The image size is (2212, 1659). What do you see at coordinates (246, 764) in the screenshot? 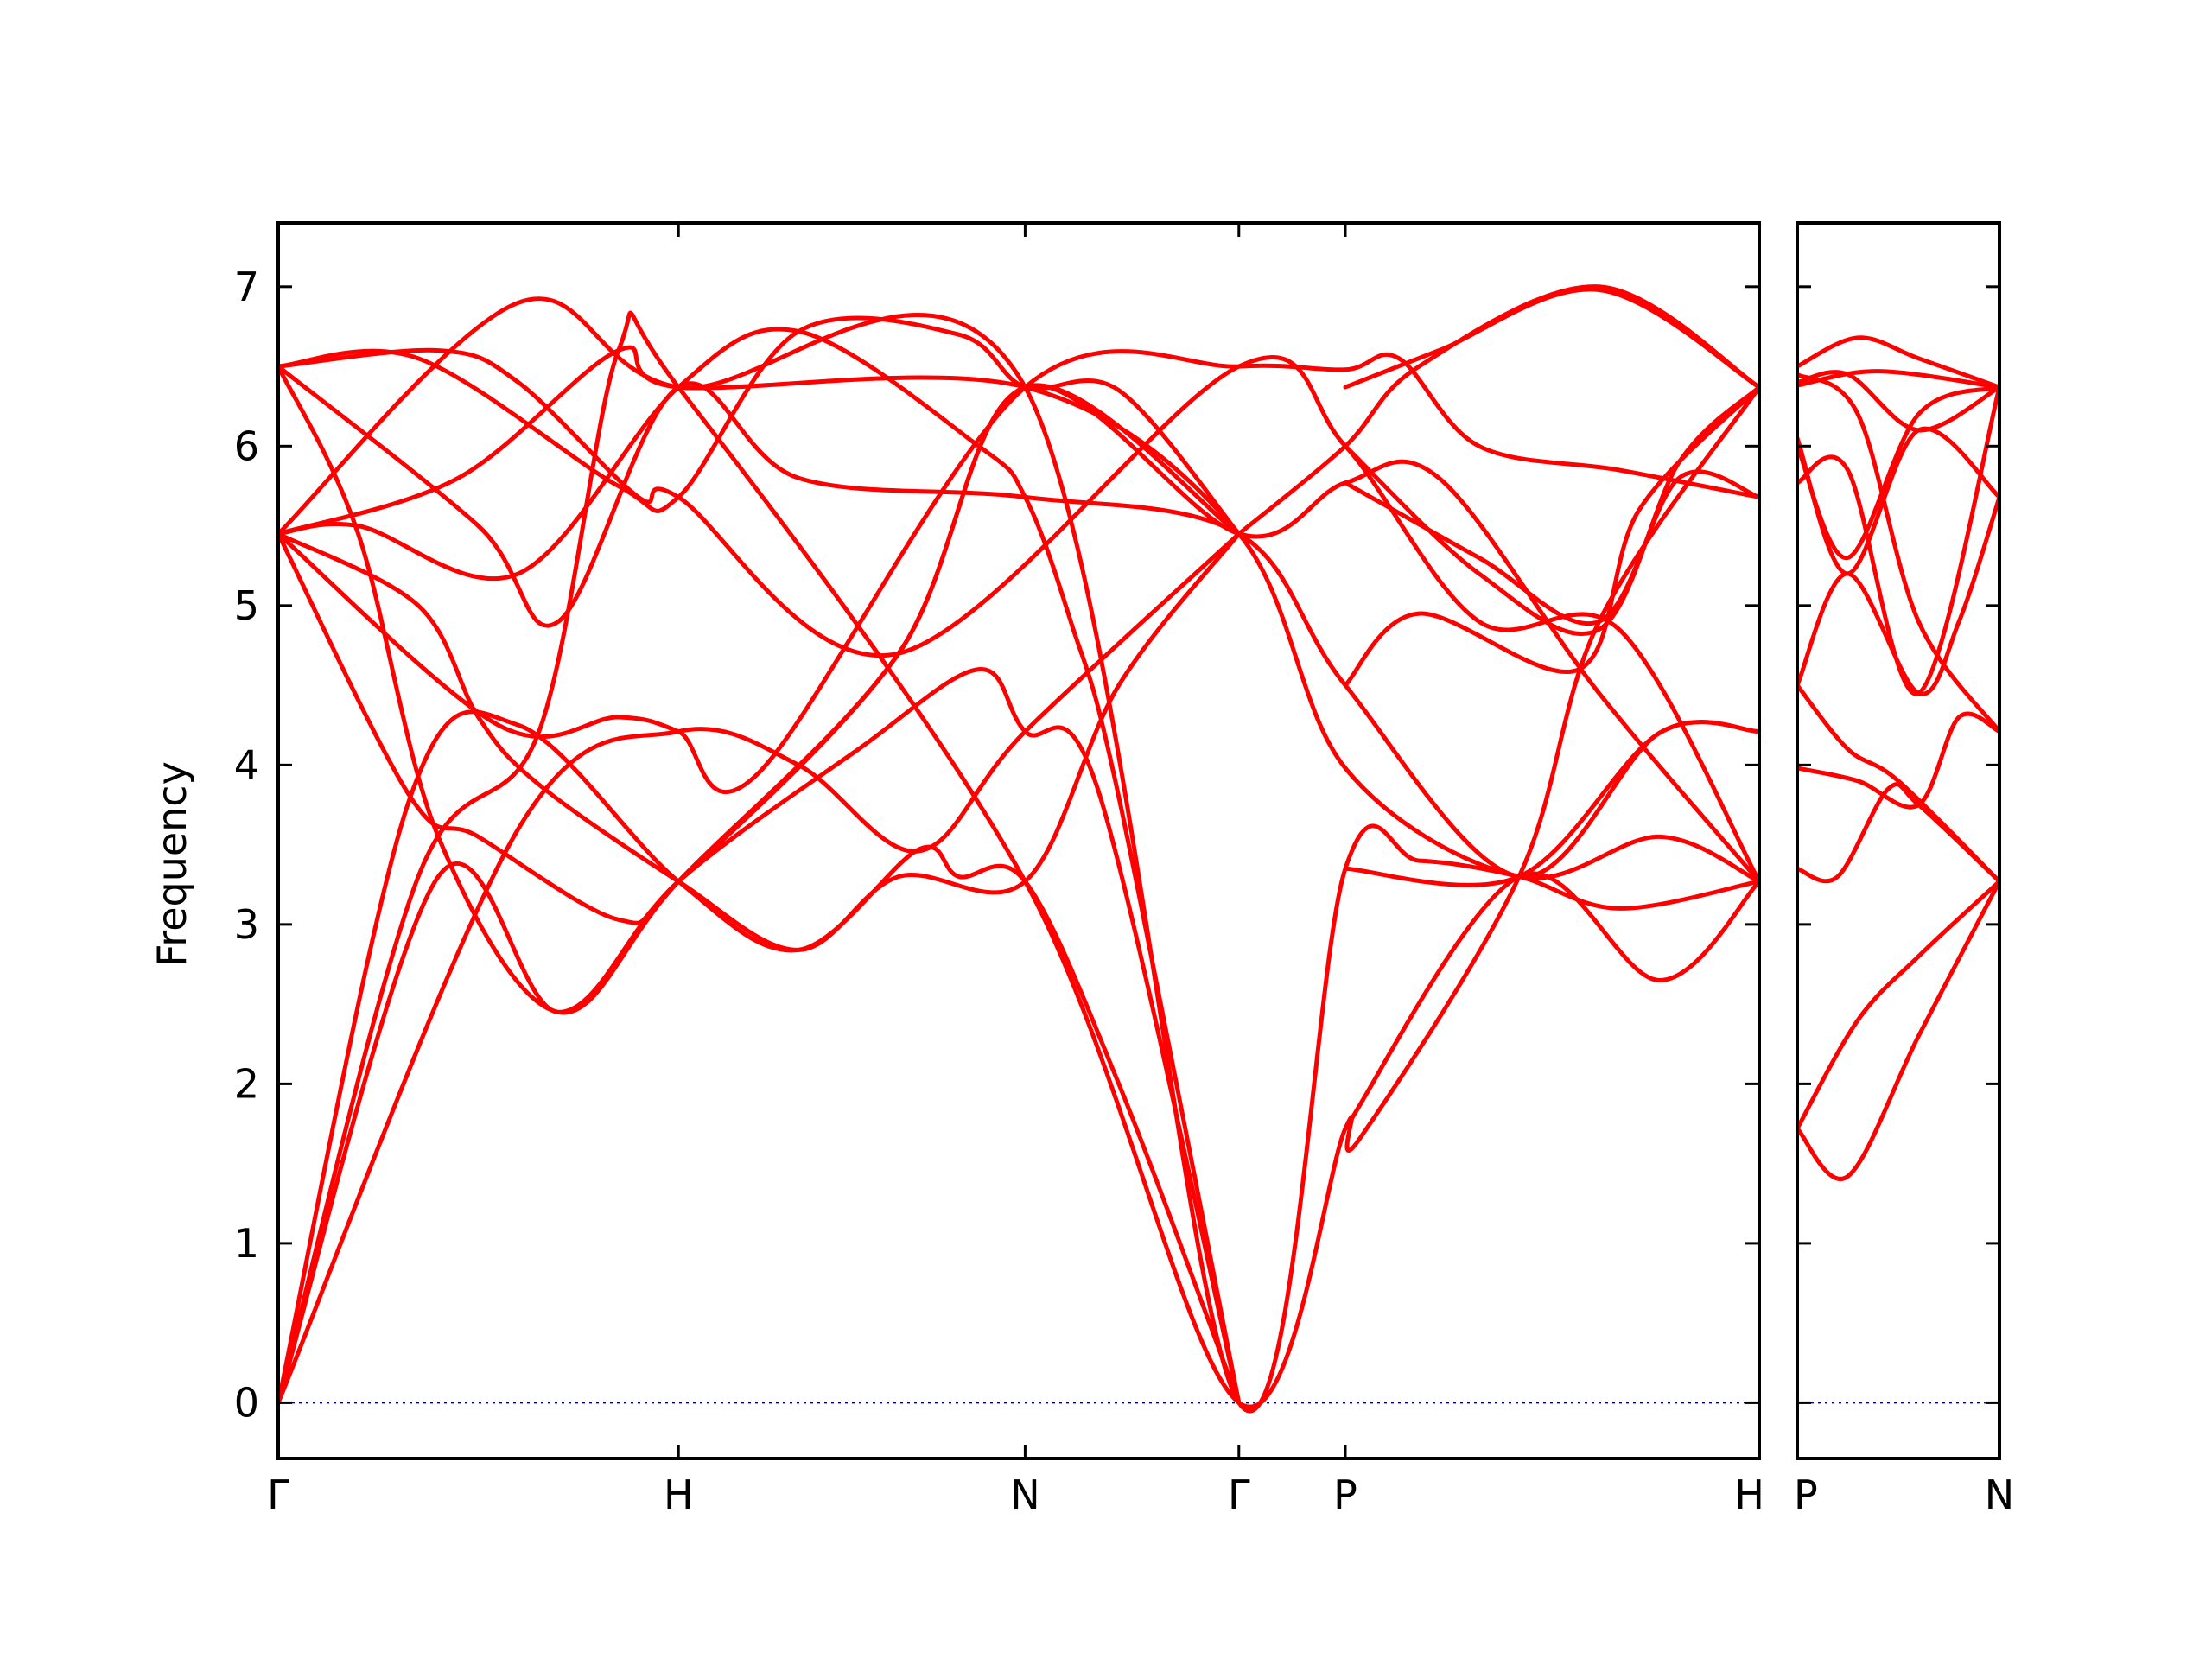
I see `y-tick-label: 4` at bounding box center [246, 764].